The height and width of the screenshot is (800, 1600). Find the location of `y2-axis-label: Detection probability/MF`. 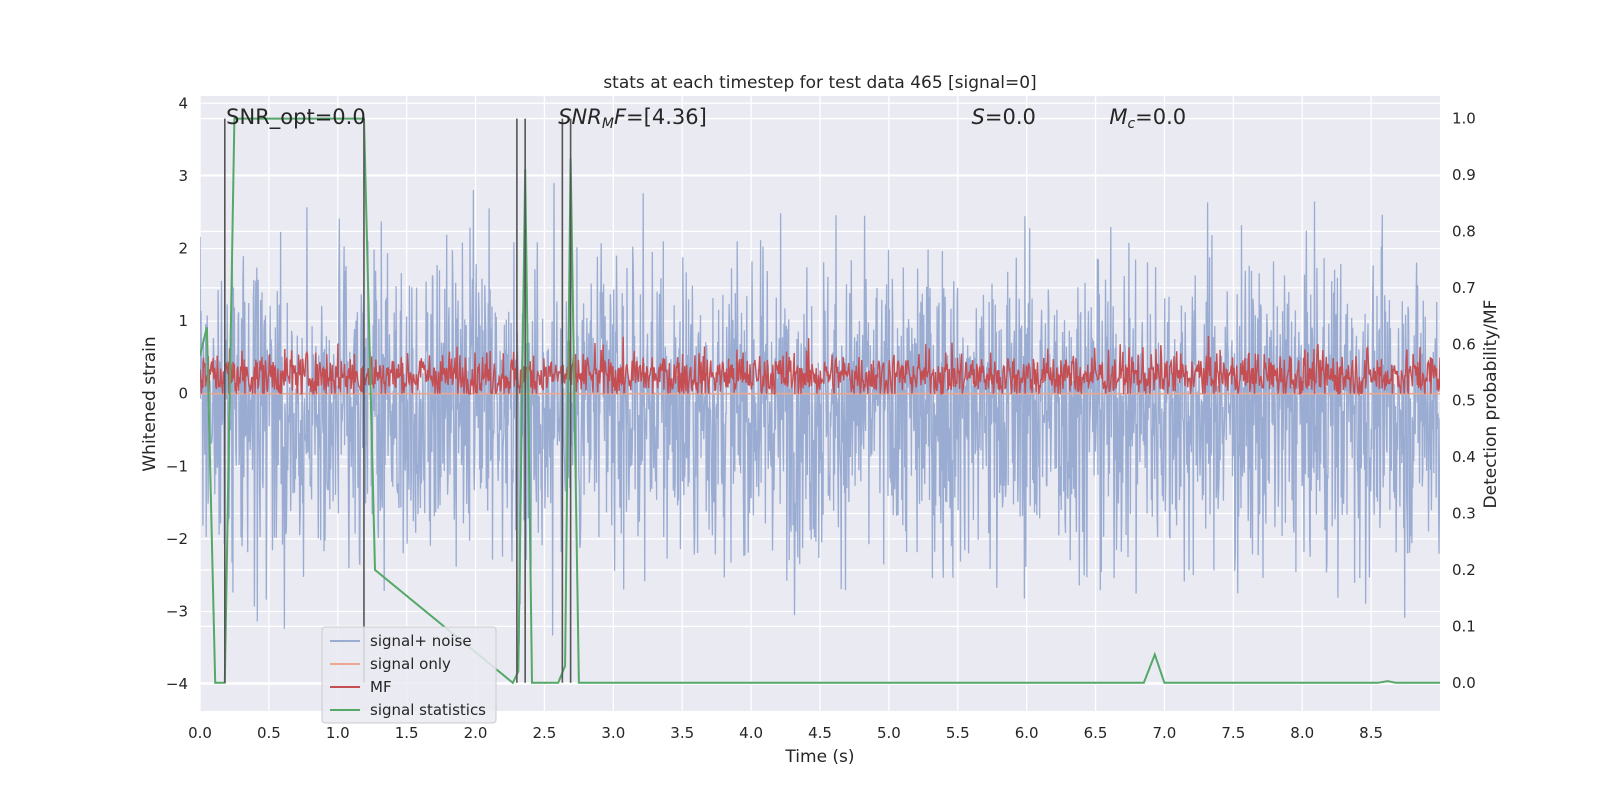

y2-axis-label: Detection probability/MF is located at coordinates (1491, 404).